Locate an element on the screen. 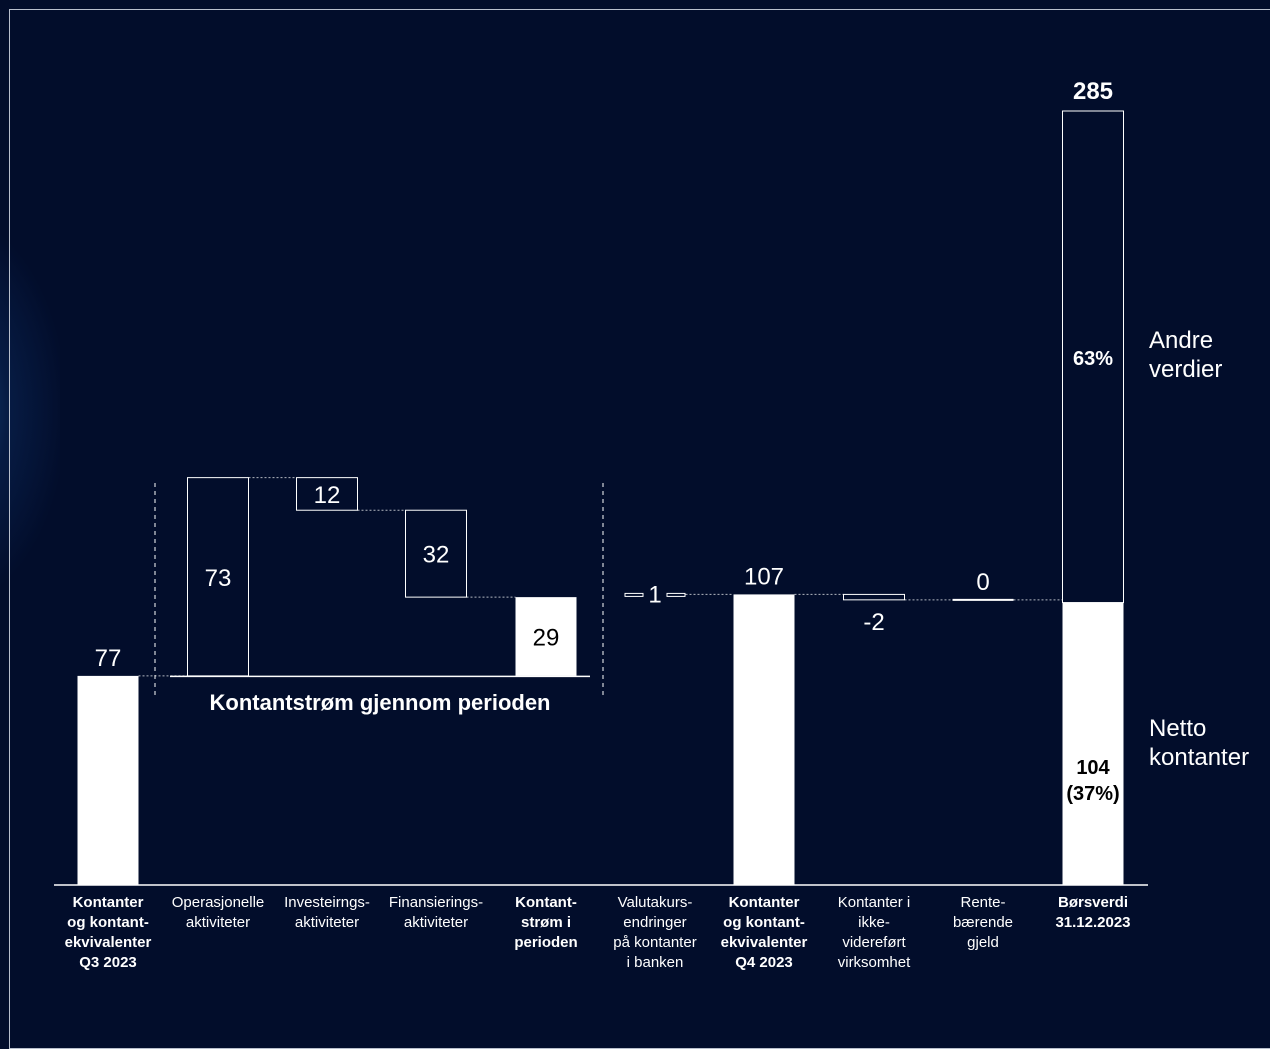 The image size is (1270, 1049). segment-label-andre-verdier: 63% is located at coordinates (1093, 359).